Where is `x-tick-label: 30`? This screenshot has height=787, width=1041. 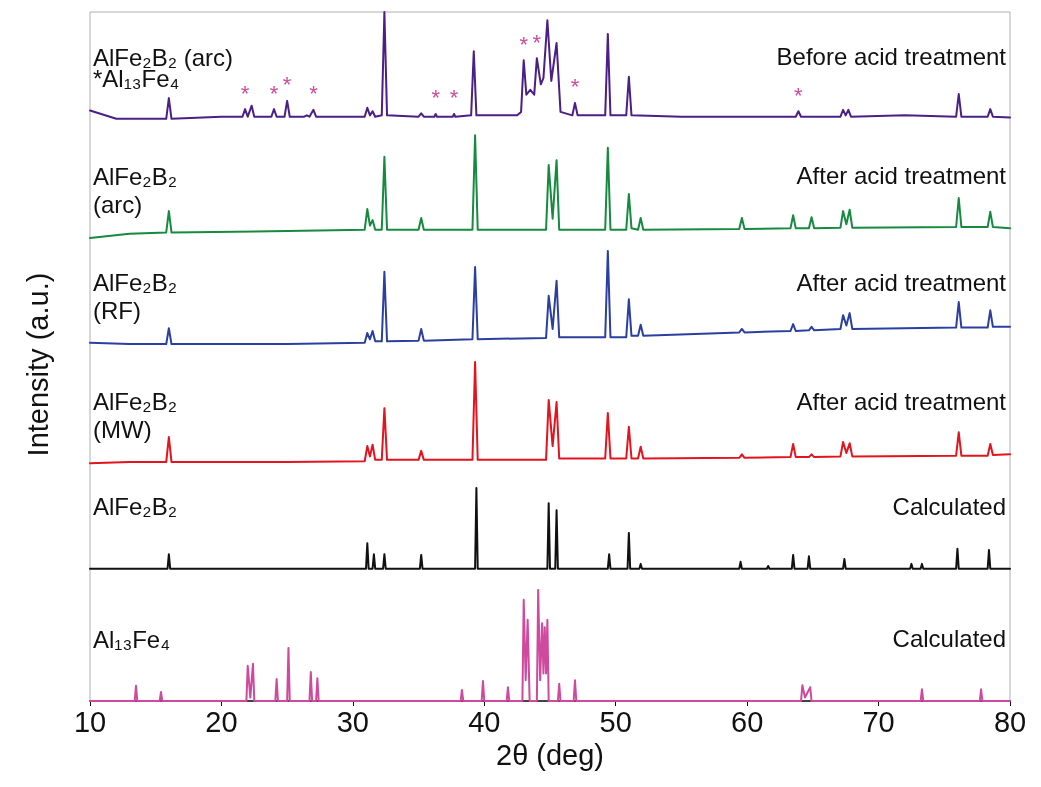 x-tick-label: 30 is located at coordinates (352, 721).